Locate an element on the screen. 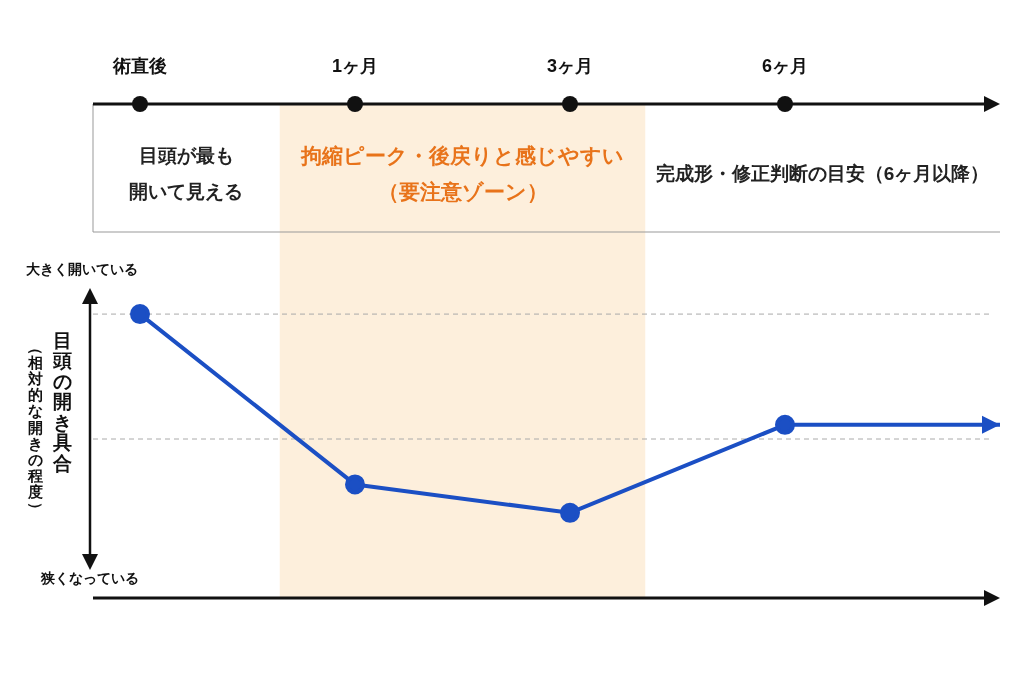 Image resolution: width=1024 pixels, height=683 pixels. y-axis-title: 目頭の開き具合 is located at coordinates (61, 401).